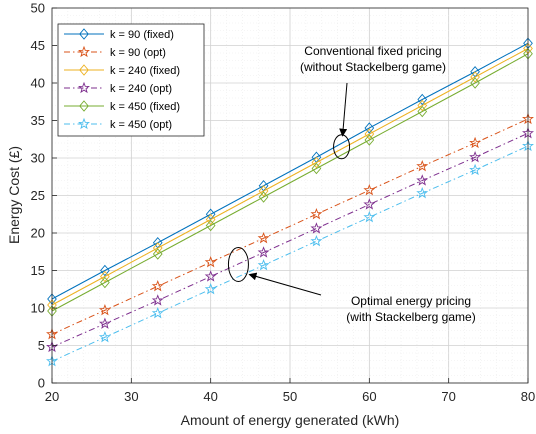  I want to click on legend-item: k = 90 (fixed), so click(119, 34).